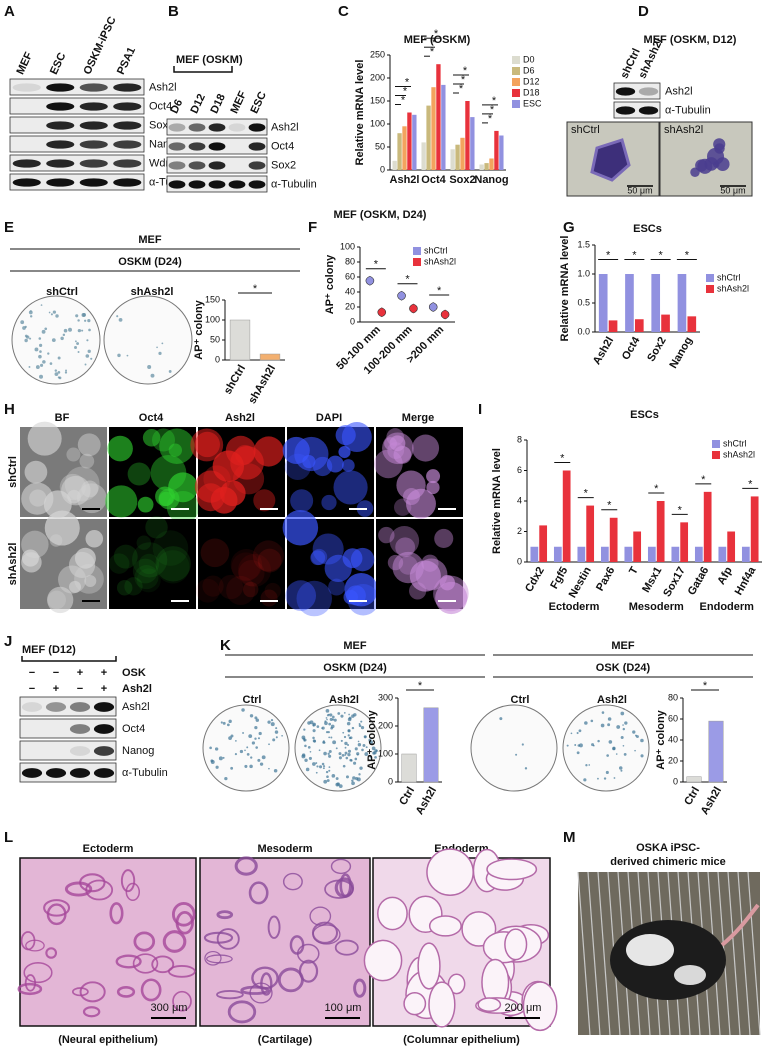 The width and height of the screenshot is (771, 1050). What do you see at coordinates (634, 571) in the screenshot?
I see `x-tick-label: T` at bounding box center [634, 571].